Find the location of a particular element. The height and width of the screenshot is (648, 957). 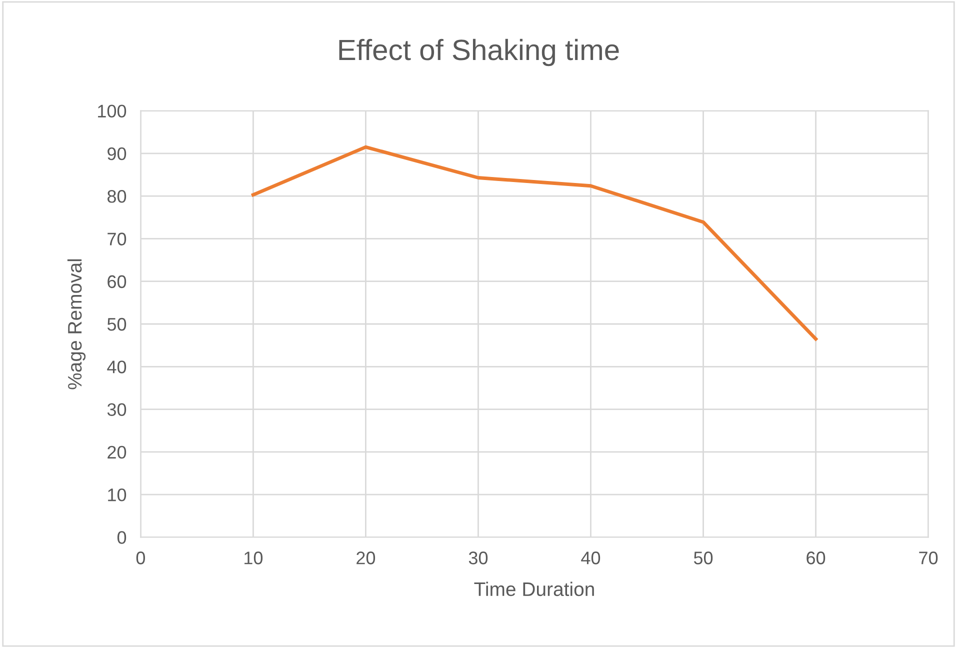

x-tick-label: 30 is located at coordinates (478, 558).